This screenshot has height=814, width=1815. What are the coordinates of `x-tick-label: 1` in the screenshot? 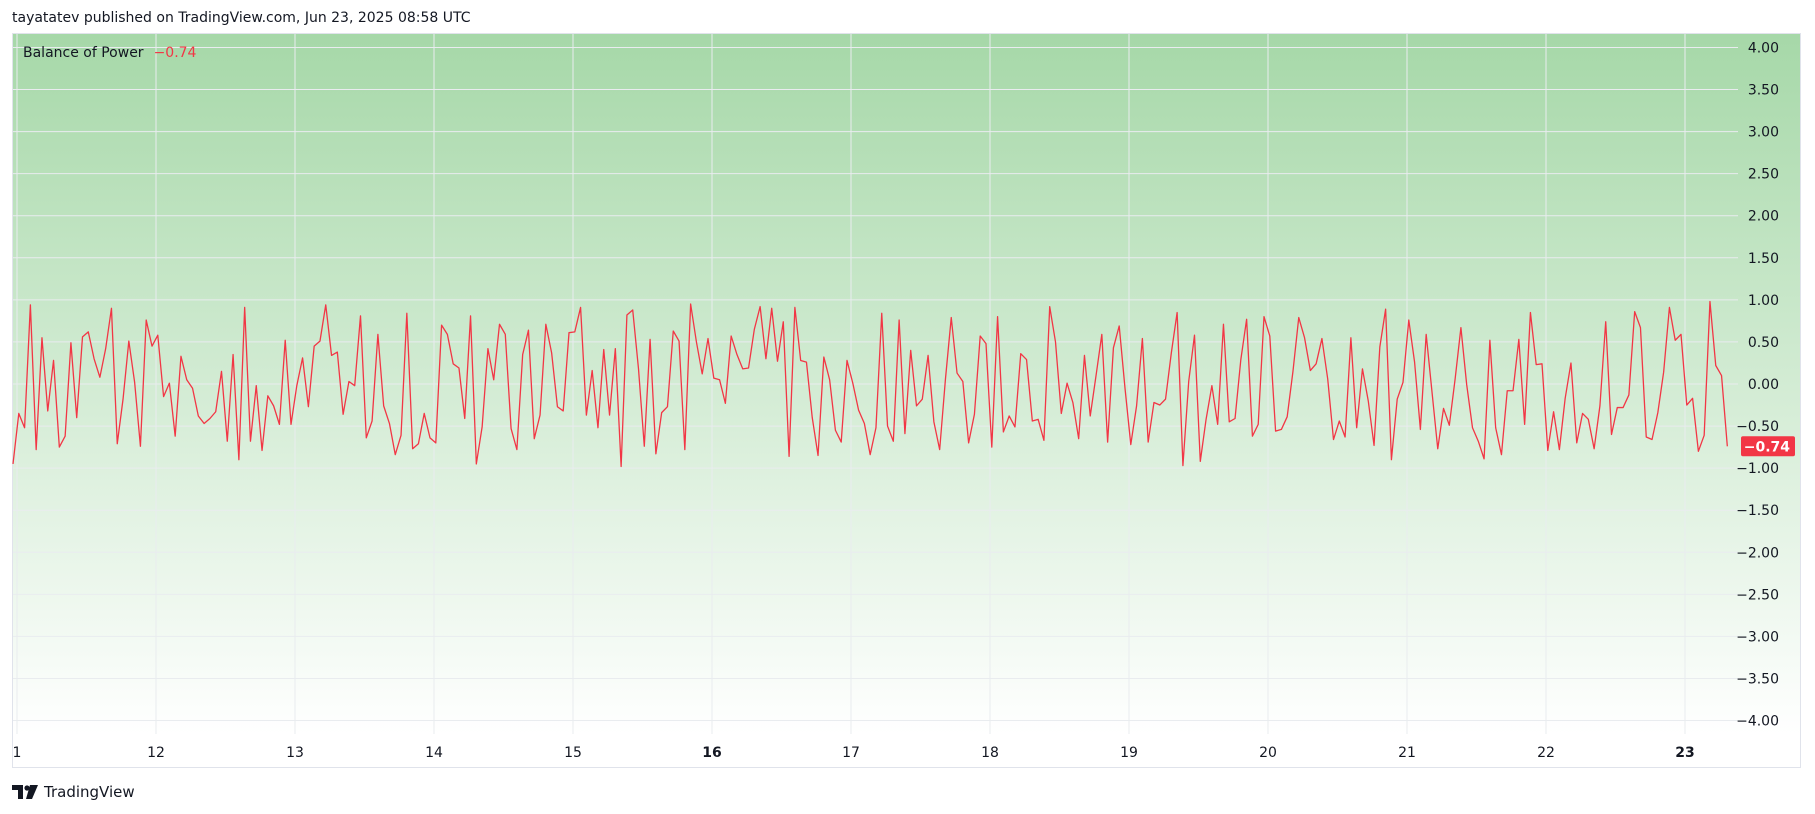 It's located at (17, 753).